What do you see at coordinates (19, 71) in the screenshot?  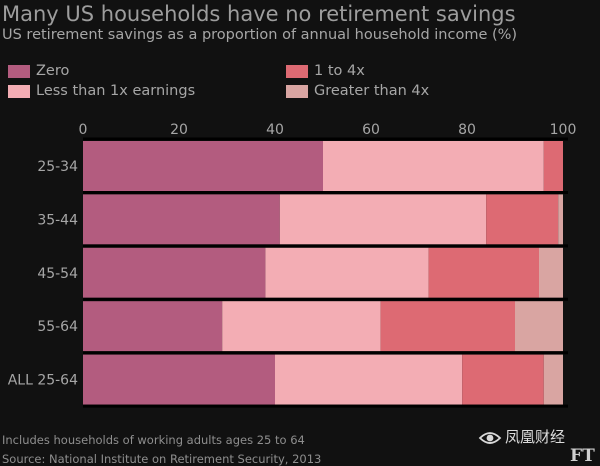 I see `legend-swatch-zero` at bounding box center [19, 71].